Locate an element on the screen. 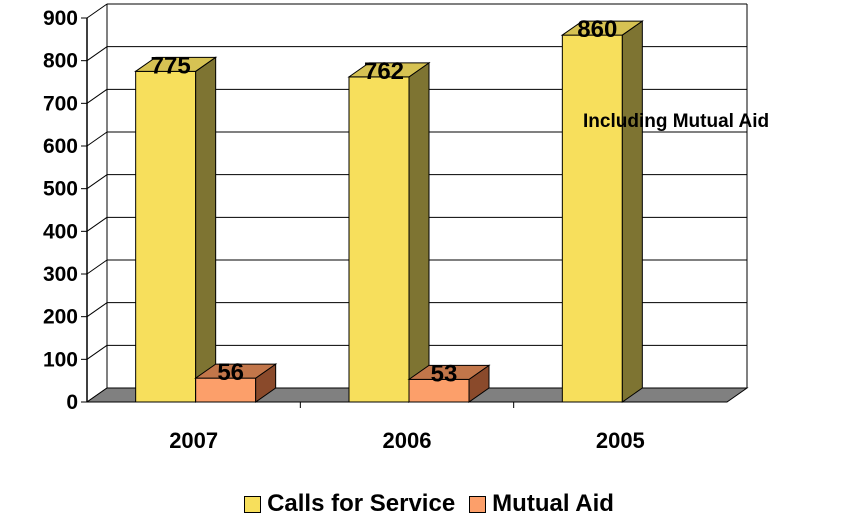  legend-swatch-calls-for-service is located at coordinates (253, 504).